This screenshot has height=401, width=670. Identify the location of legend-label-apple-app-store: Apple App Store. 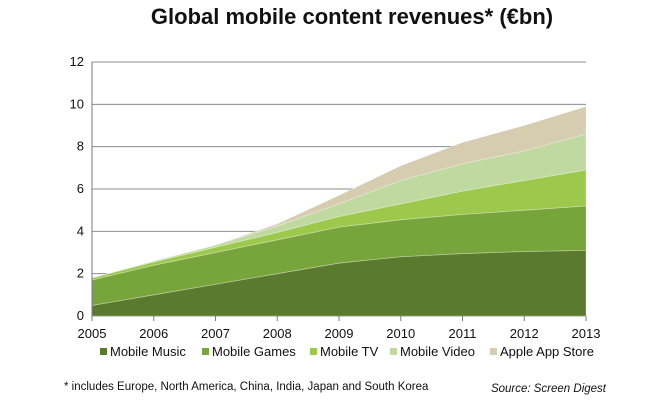
(547, 351).